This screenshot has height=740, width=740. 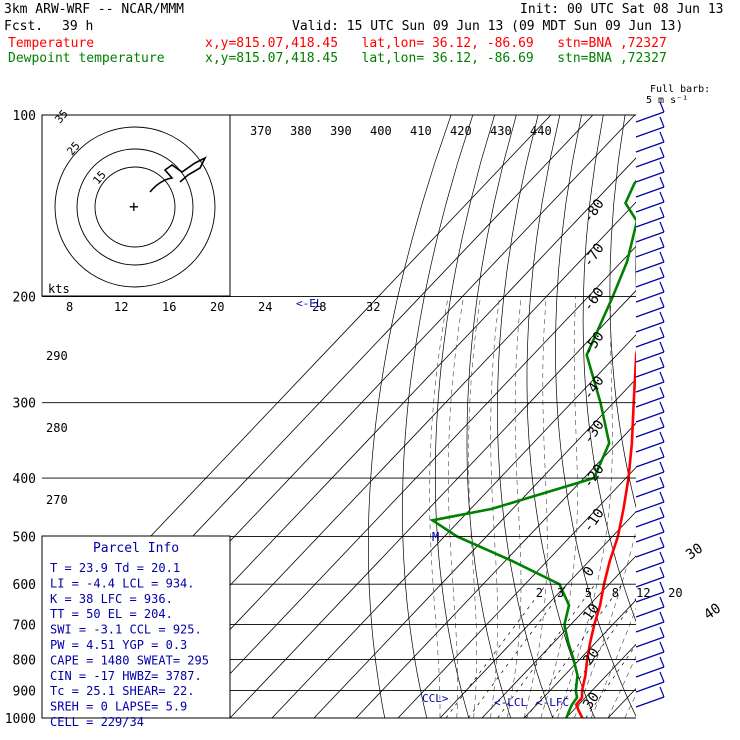 What do you see at coordinates (126, 630) in the screenshot?
I see `parcel-info-row: SWI = -3.1 CCL = 925.` at bounding box center [126, 630].